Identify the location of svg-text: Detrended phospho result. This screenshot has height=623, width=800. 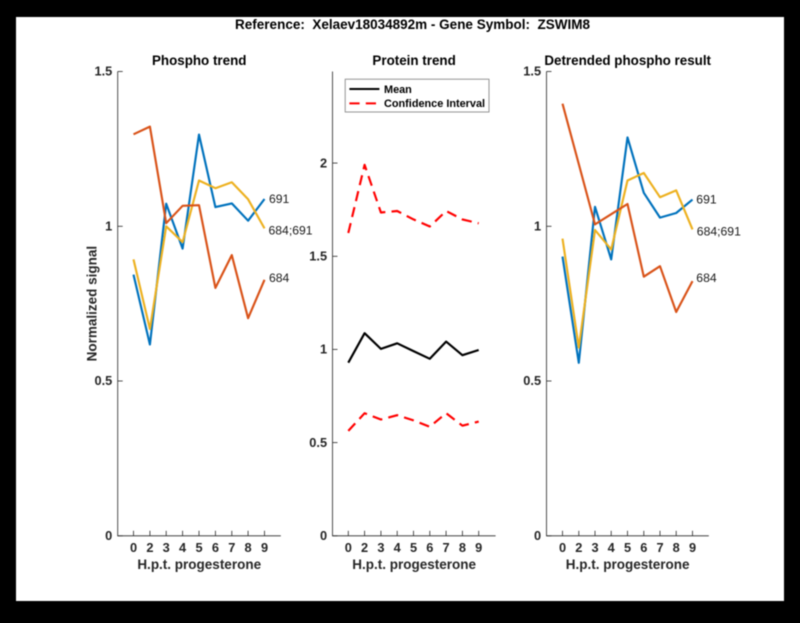
(627, 60).